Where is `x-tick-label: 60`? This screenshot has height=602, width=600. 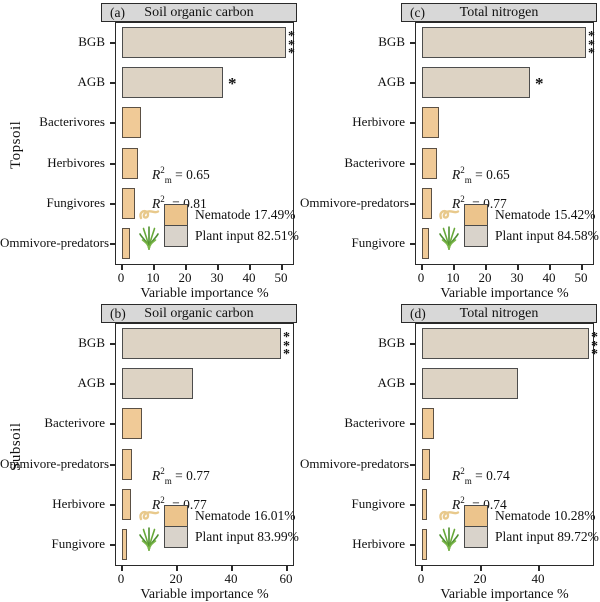
x-tick-label: 60 is located at coordinates (286, 578).